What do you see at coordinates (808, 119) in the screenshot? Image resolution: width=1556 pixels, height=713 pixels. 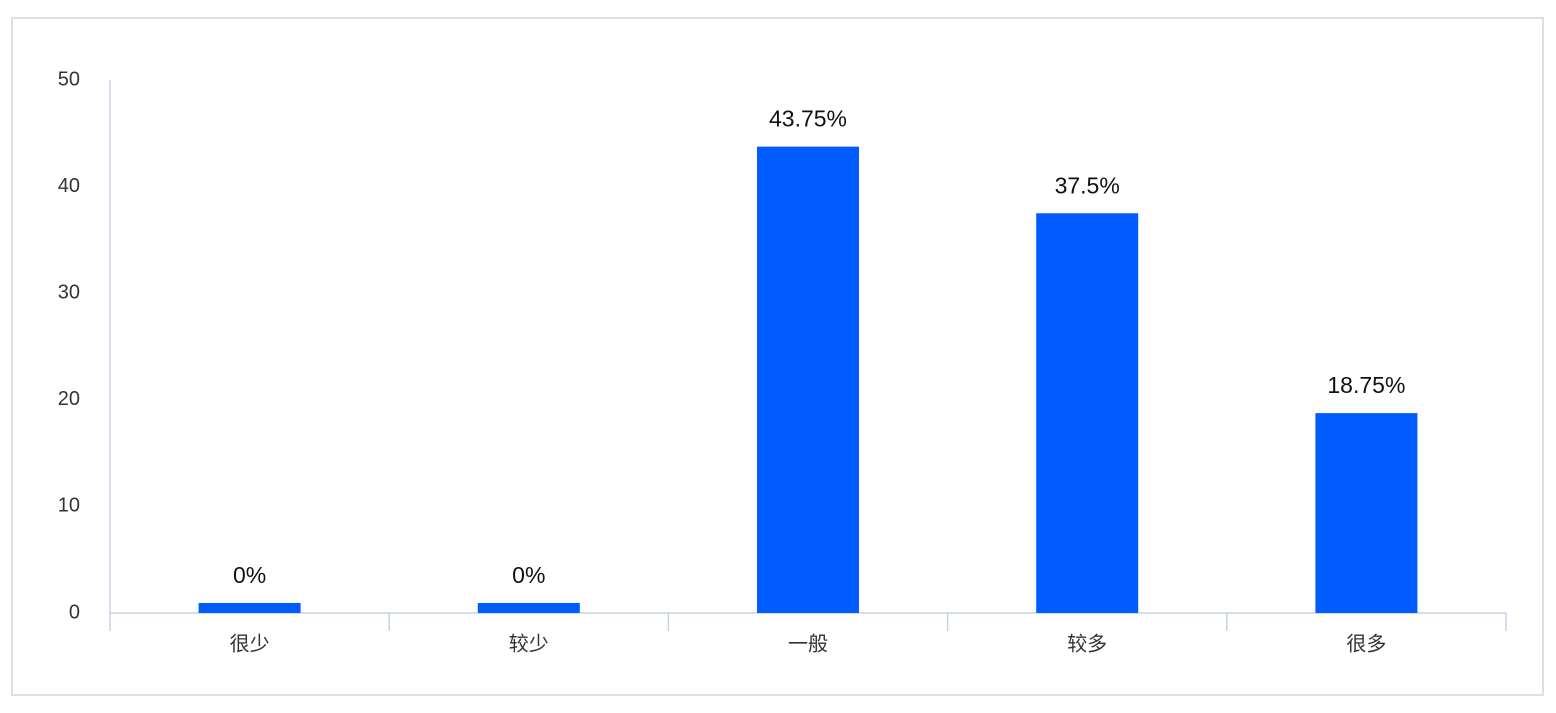 I see `value-label: 43.75%` at bounding box center [808, 119].